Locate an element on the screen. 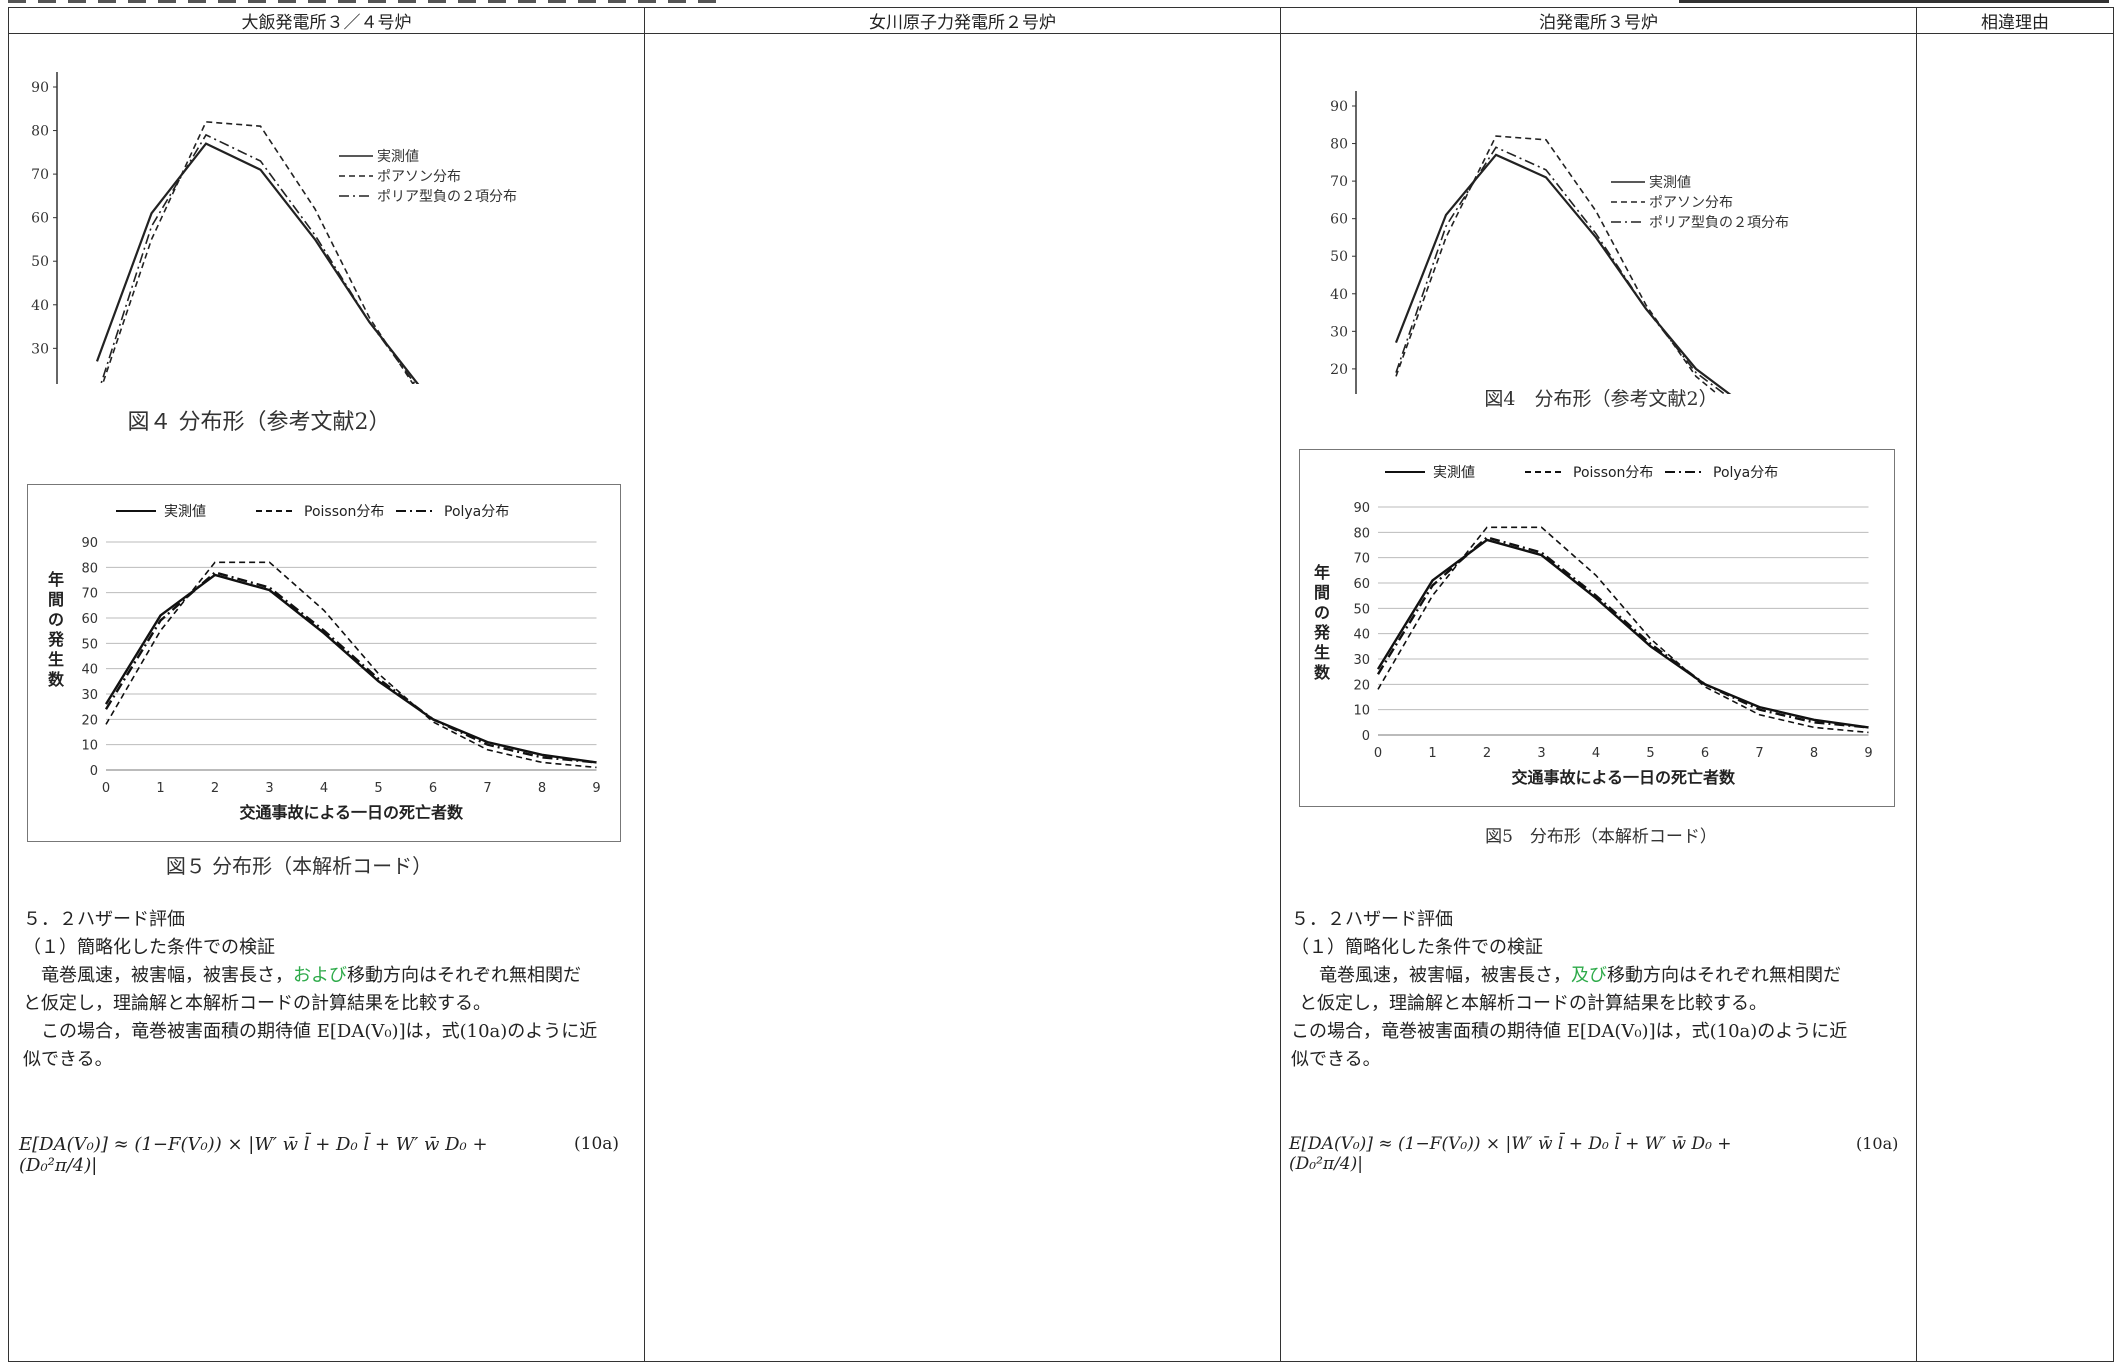 The image size is (2121, 1365). para1-green-text: および is located at coordinates (320, 975).